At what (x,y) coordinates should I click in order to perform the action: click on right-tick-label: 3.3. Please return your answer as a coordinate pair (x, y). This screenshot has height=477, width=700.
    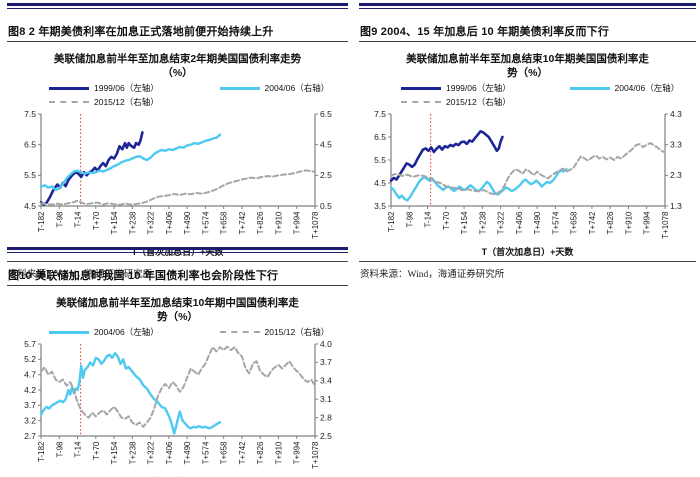
    Looking at the image, I should click on (676, 145).